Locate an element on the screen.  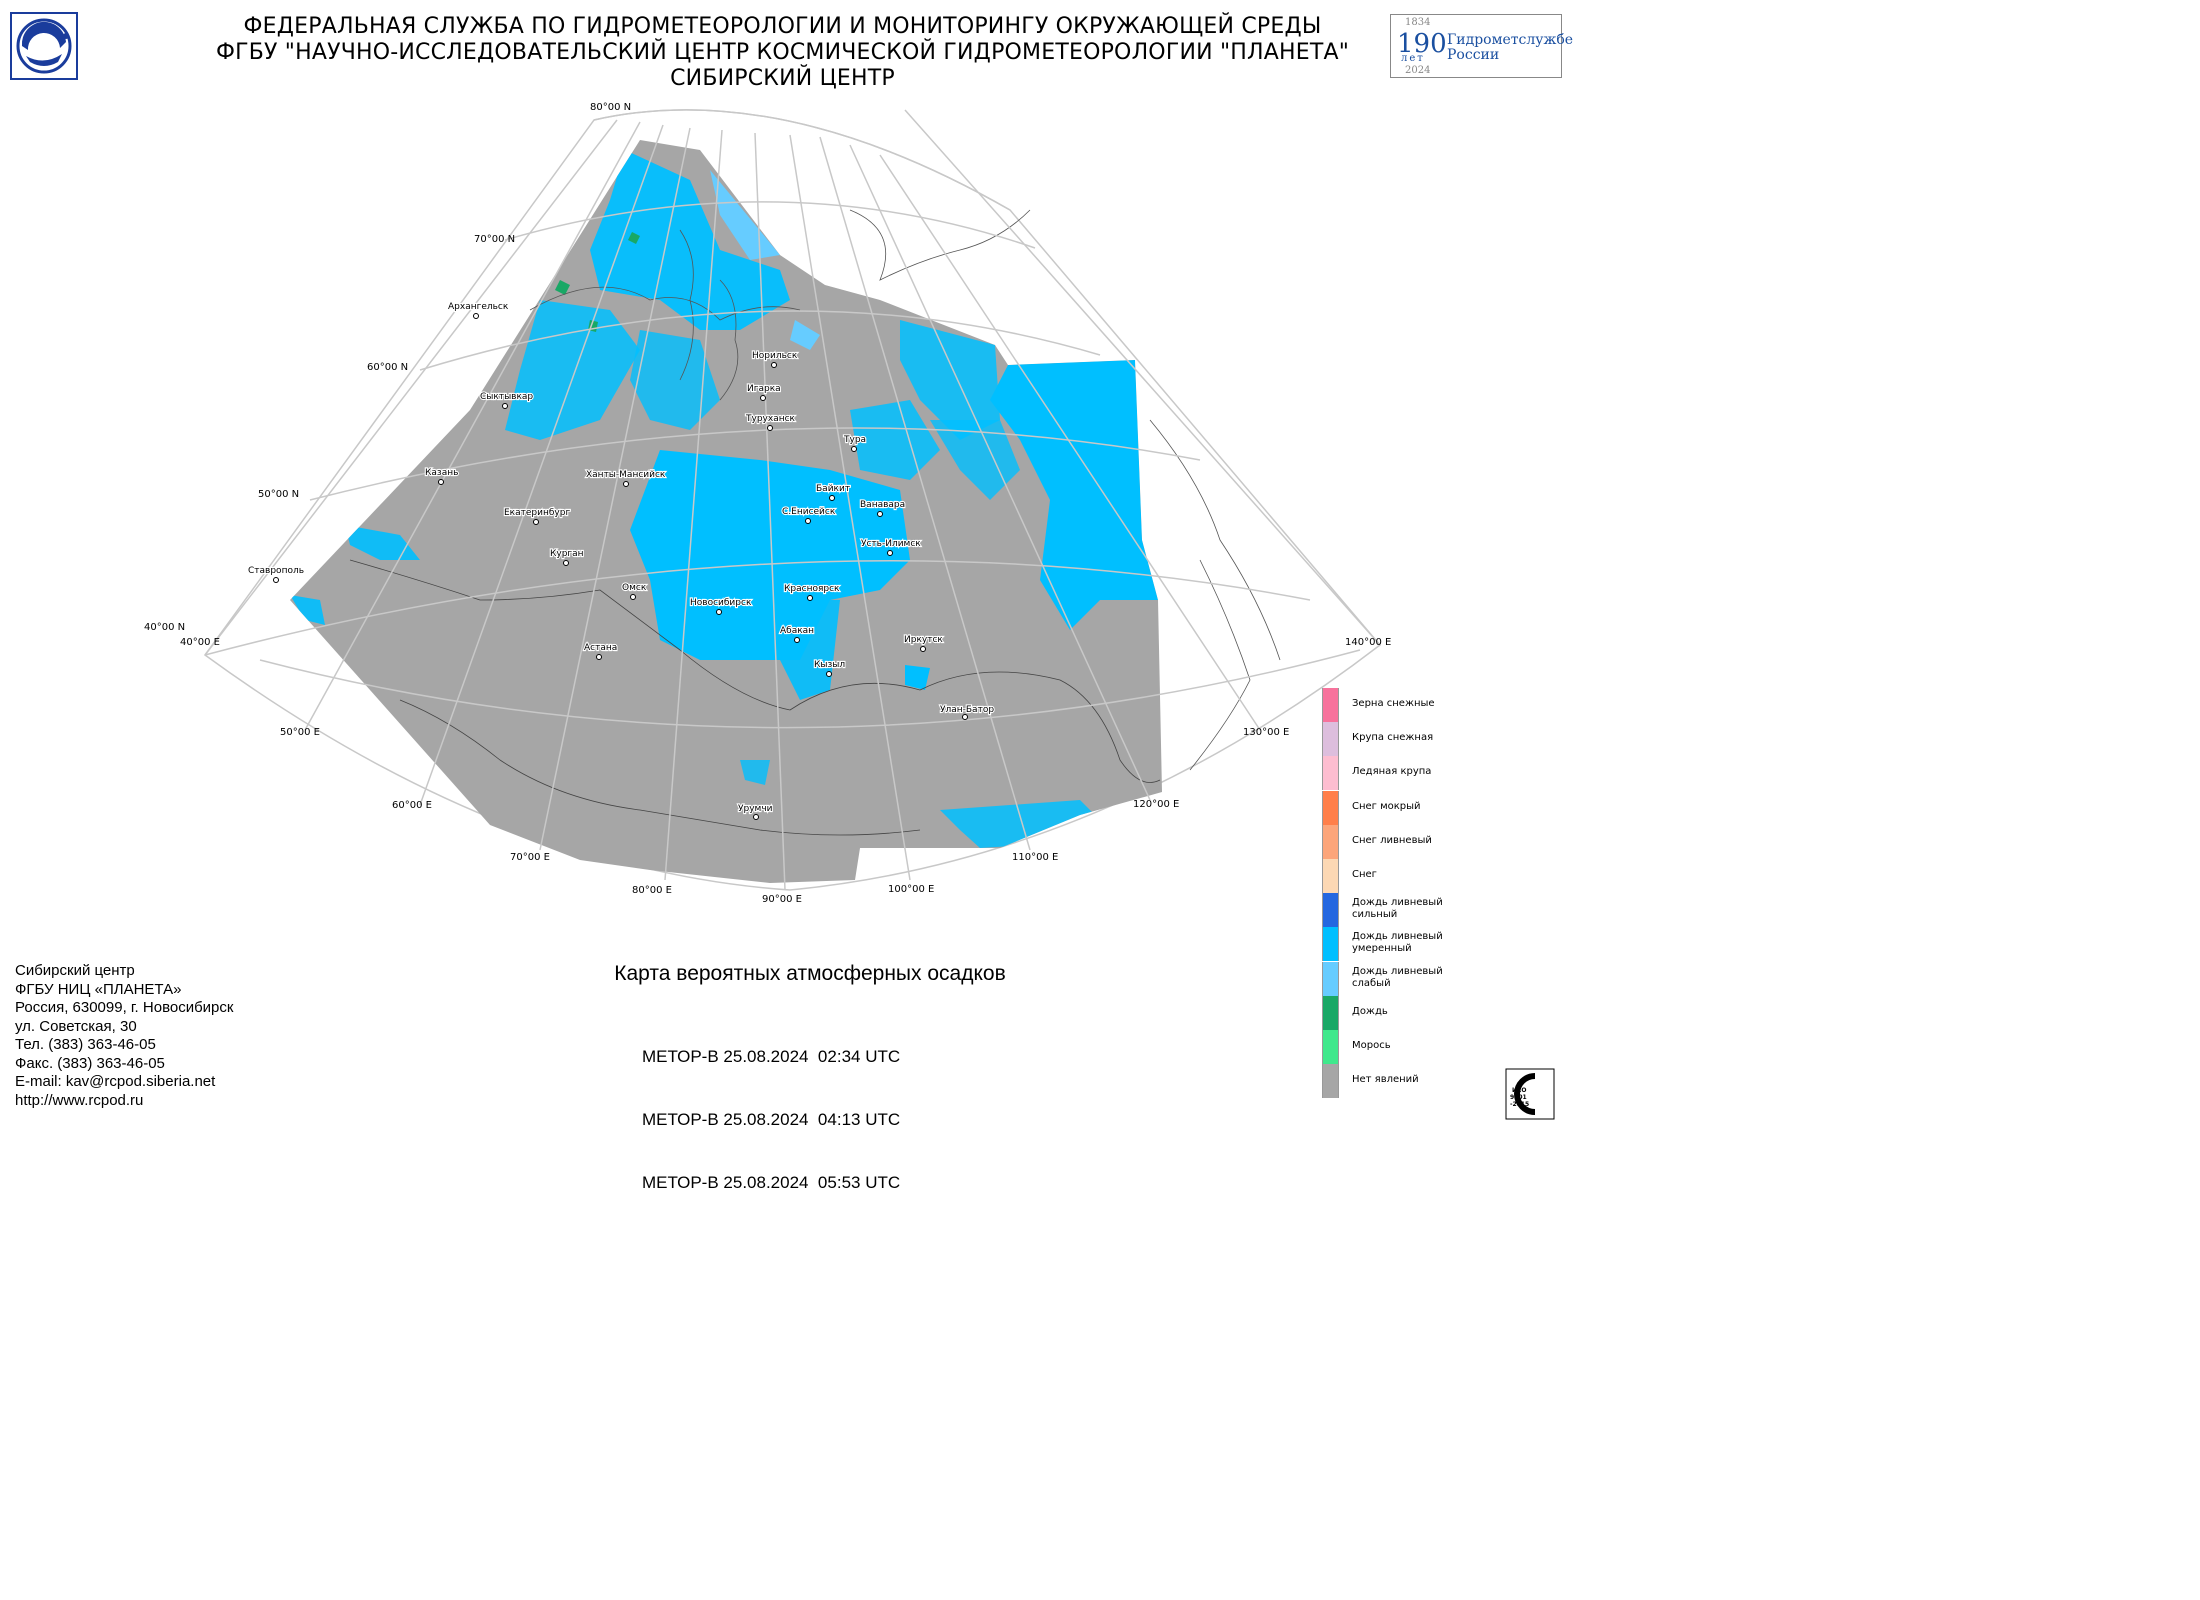
city-tura: Тура is located at coordinates (854, 443).